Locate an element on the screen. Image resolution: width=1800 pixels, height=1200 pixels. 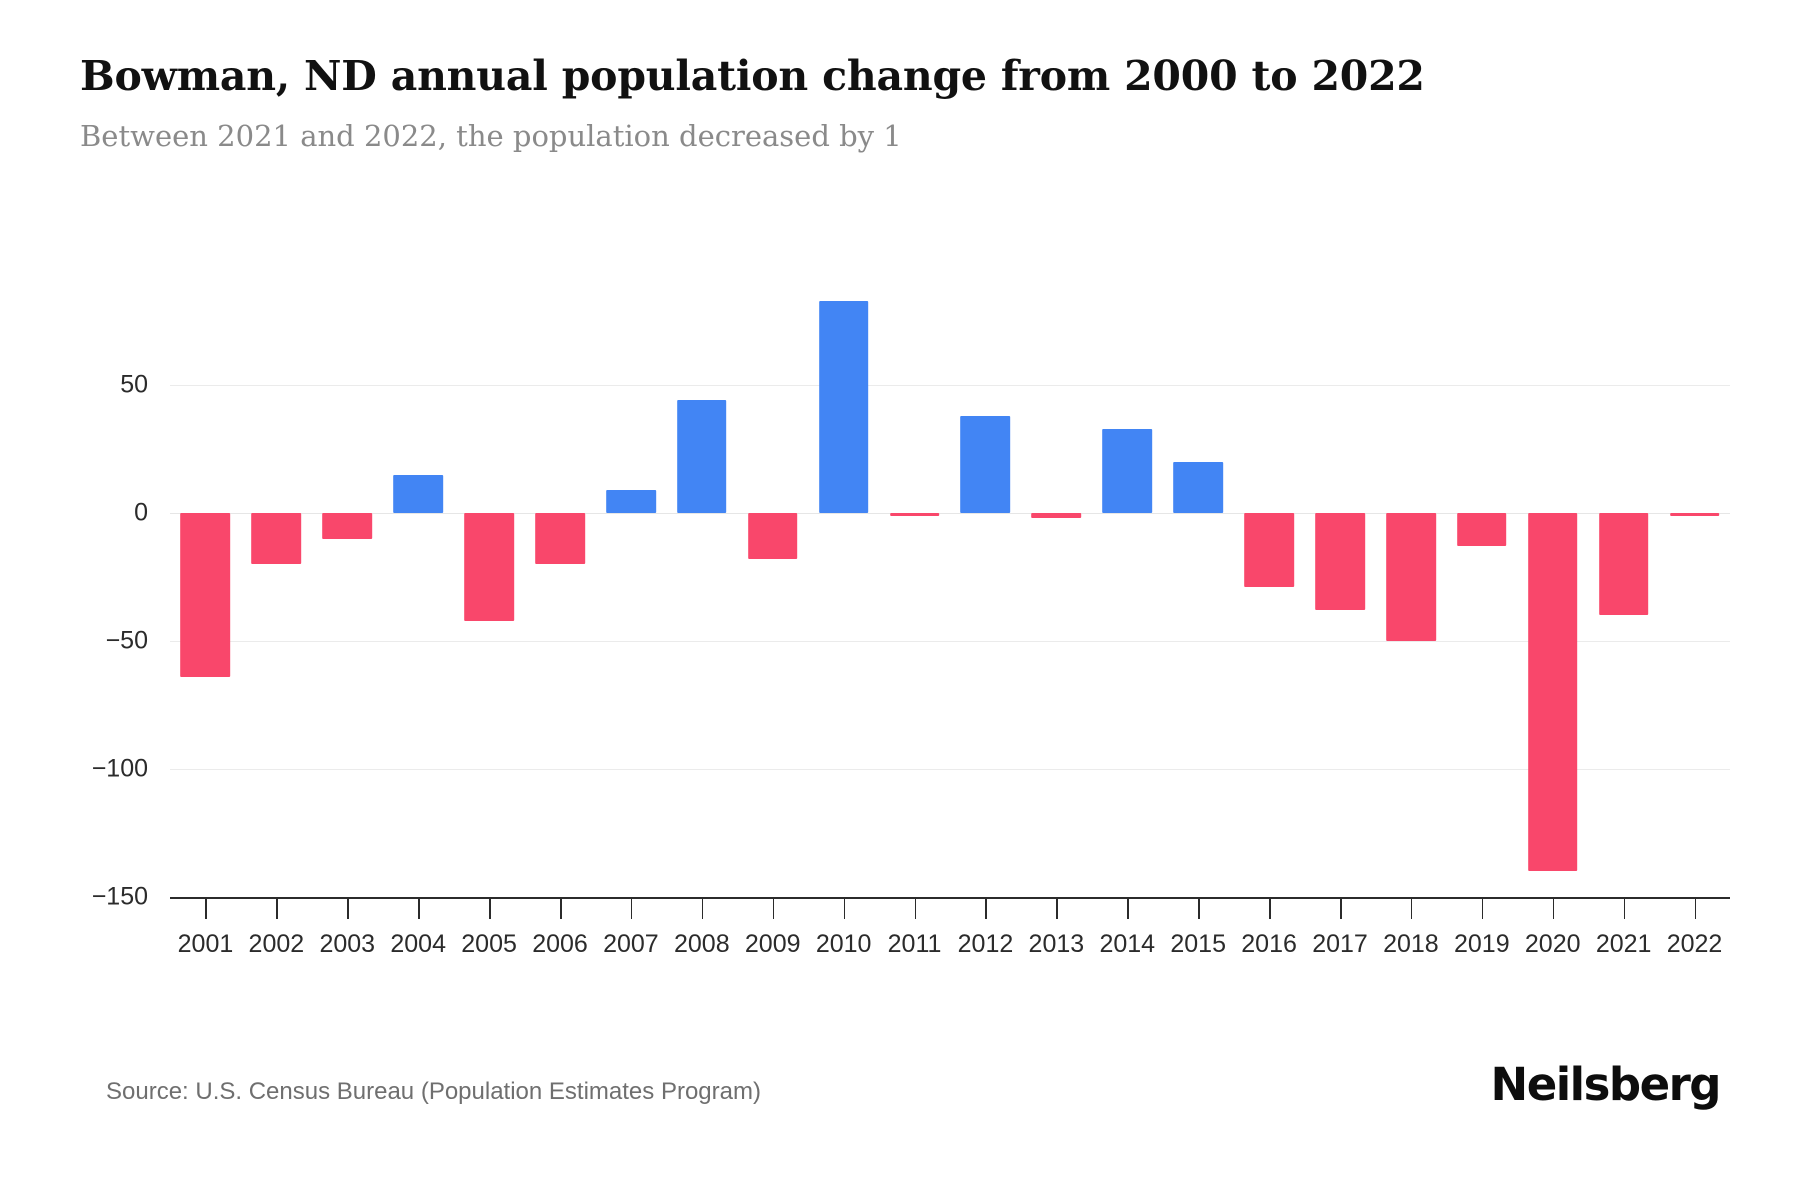
bar-2021 is located at coordinates (1623, 564).